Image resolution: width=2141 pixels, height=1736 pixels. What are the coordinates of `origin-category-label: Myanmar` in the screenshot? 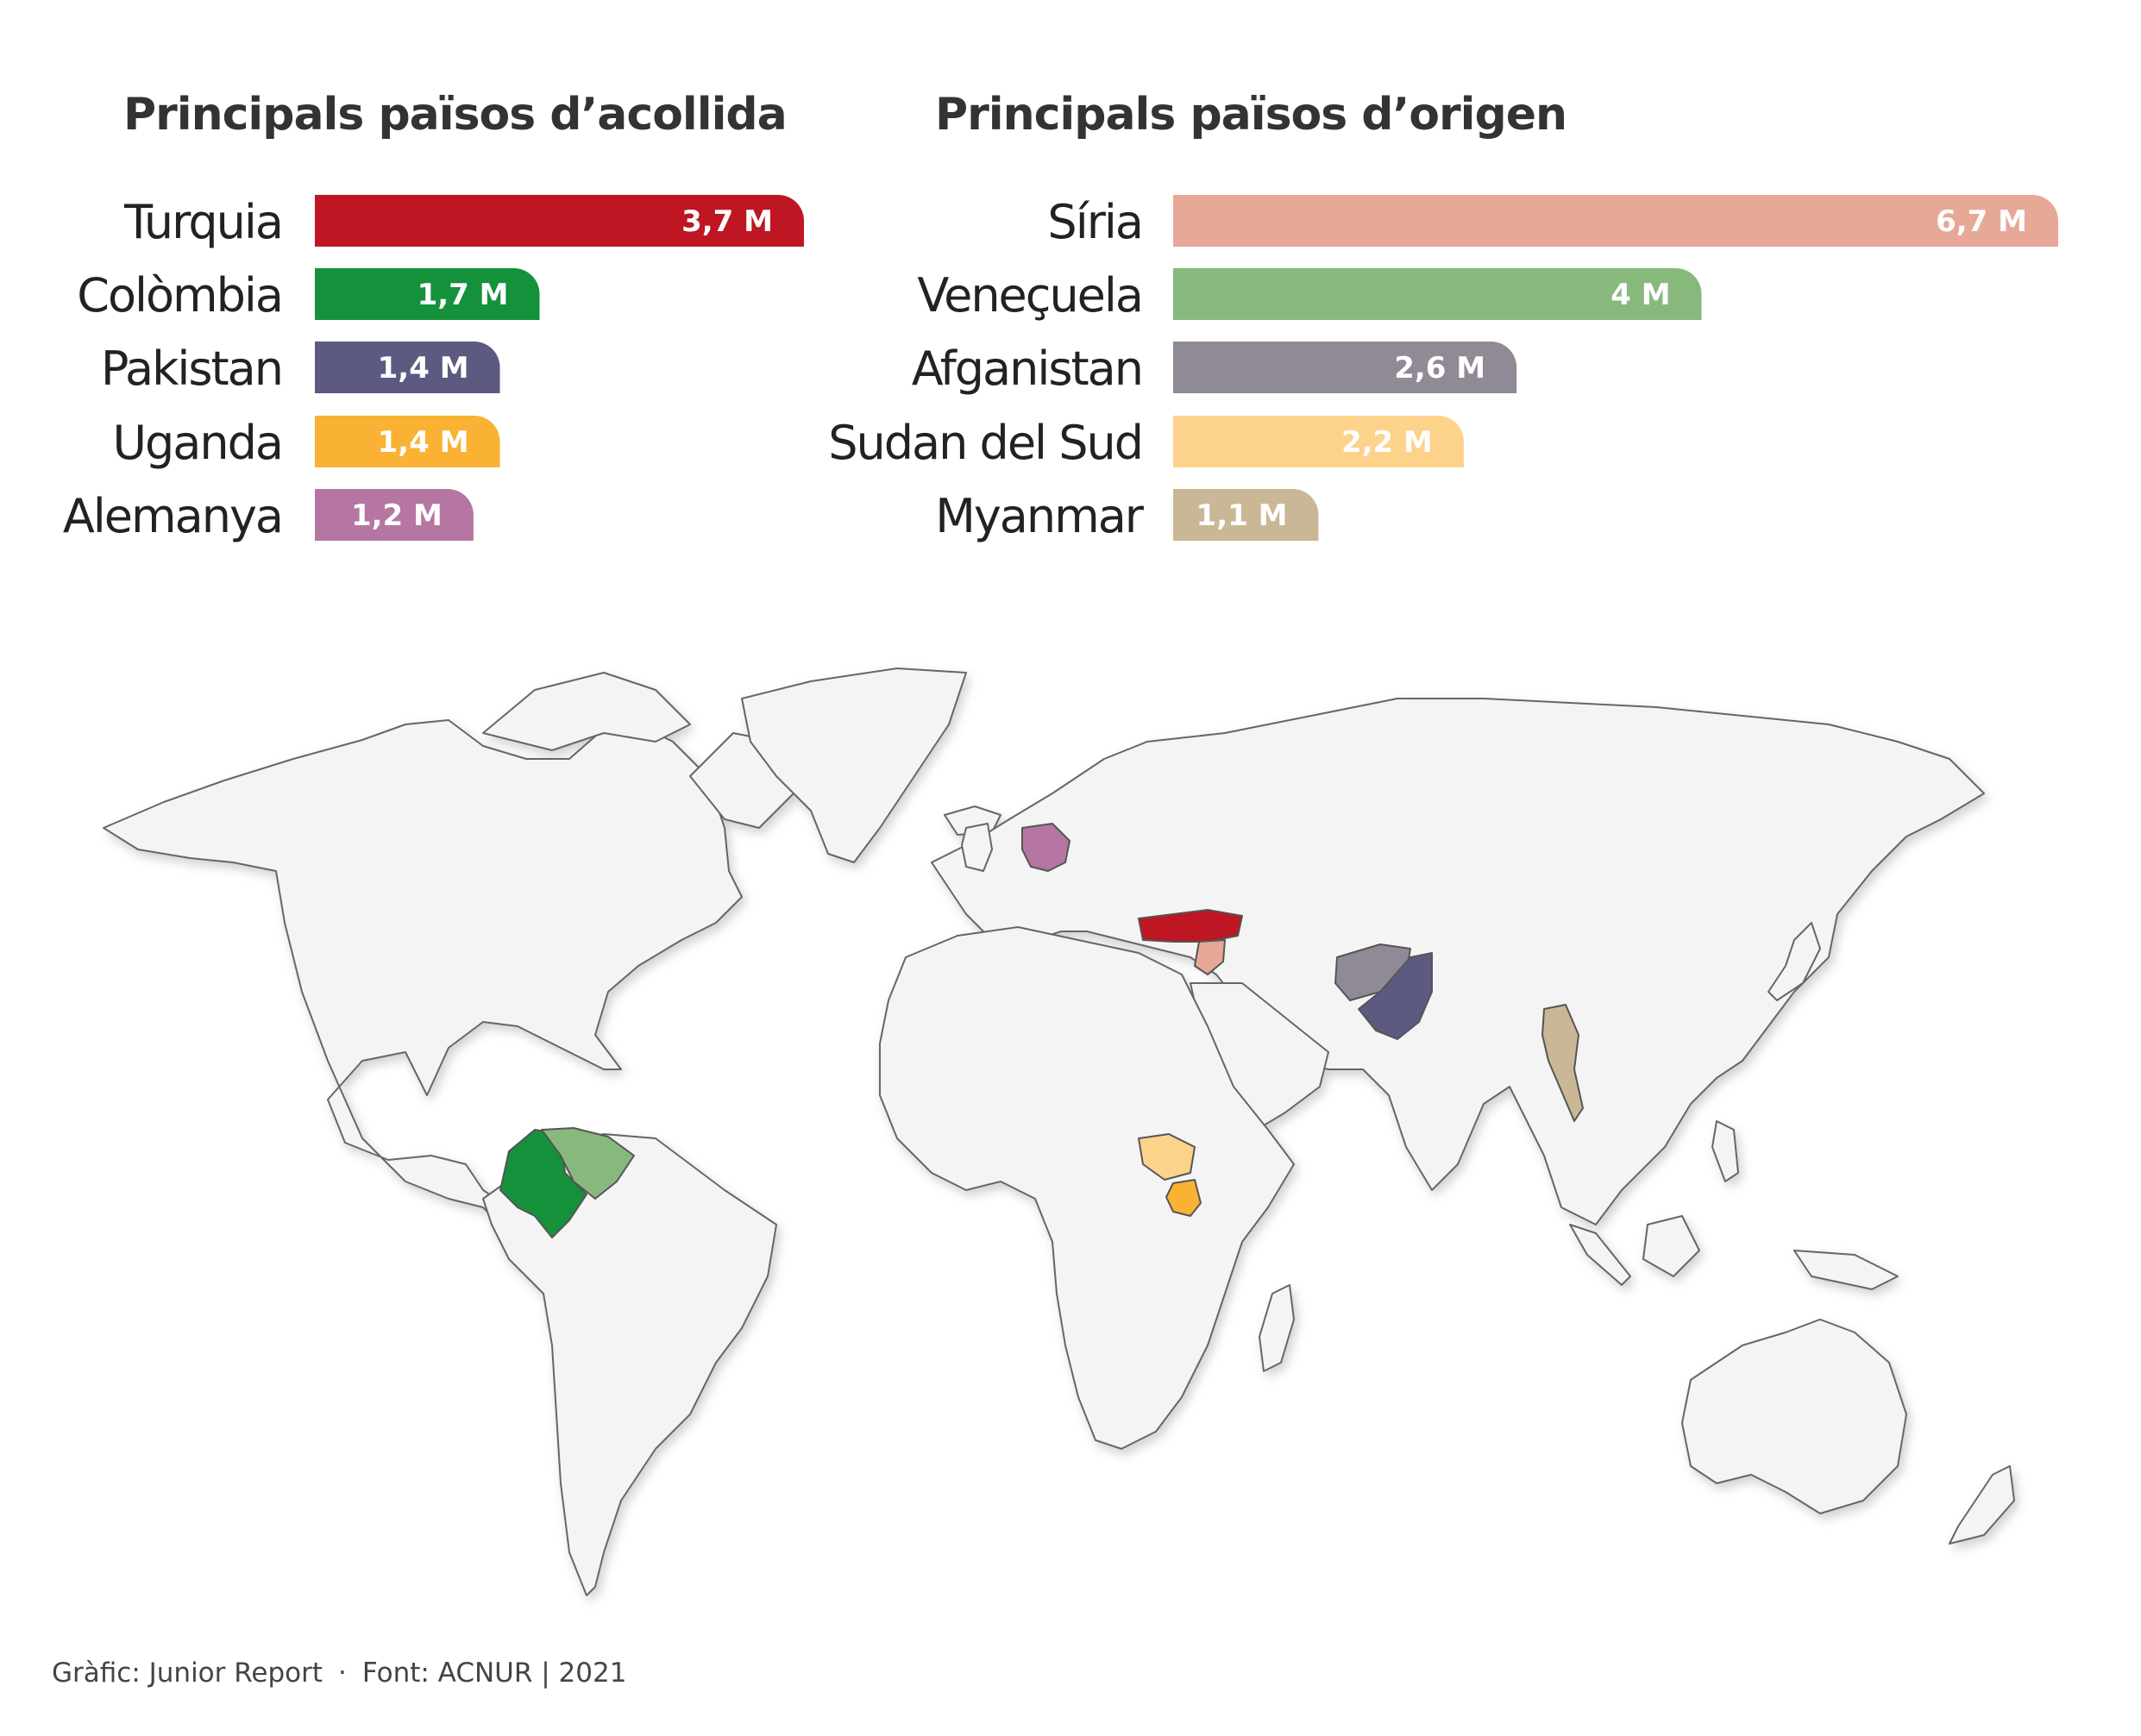 It's located at (1040, 516).